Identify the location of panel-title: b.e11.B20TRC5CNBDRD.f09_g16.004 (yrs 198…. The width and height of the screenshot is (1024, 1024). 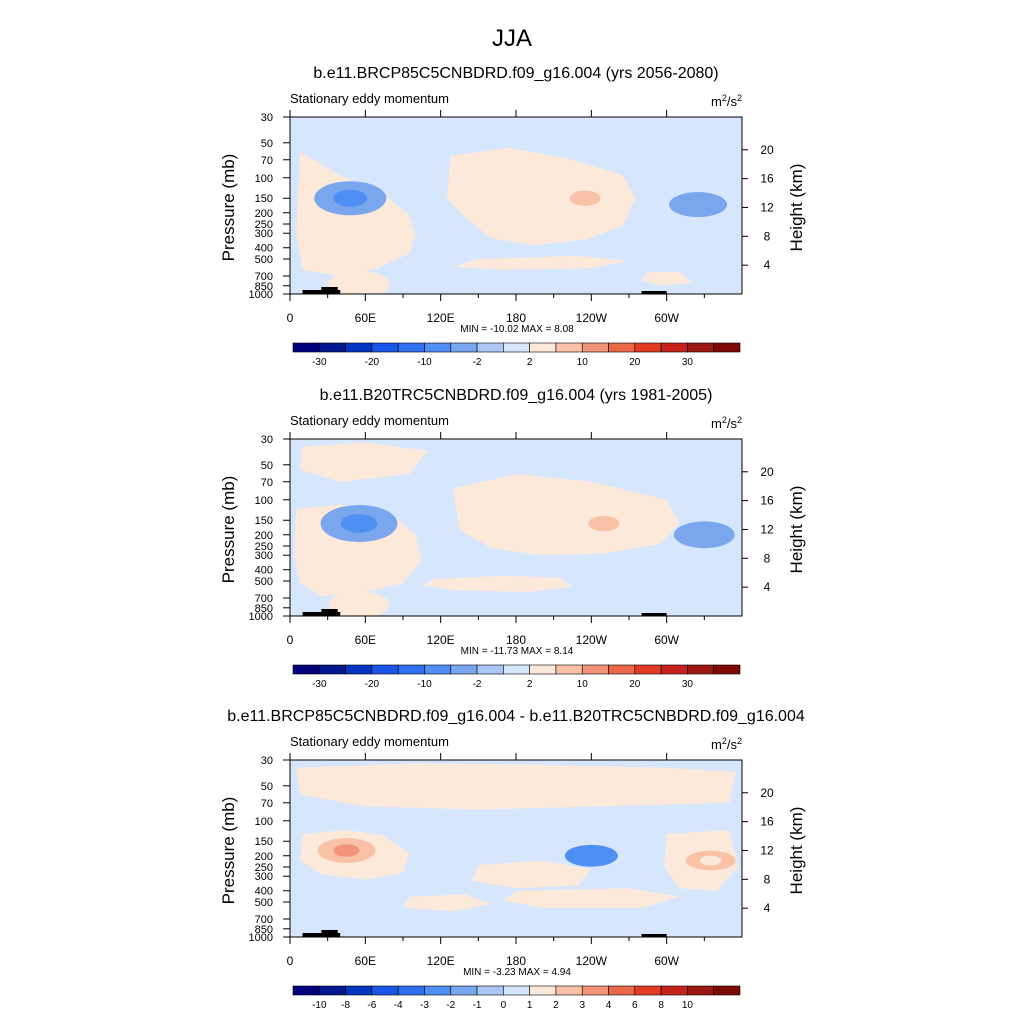
(516, 395).